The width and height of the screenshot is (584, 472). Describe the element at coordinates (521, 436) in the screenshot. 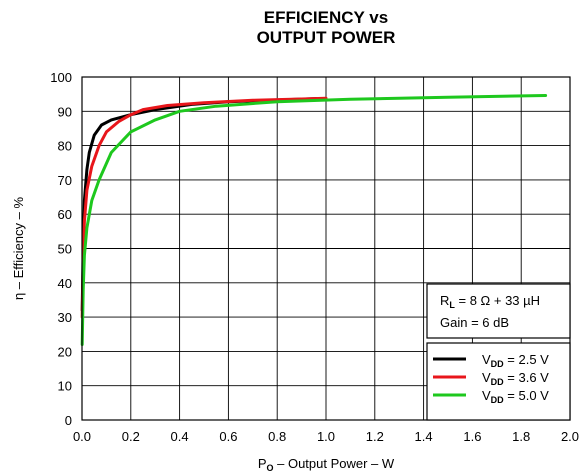

I see `x-tick-label: 1.8` at that location.